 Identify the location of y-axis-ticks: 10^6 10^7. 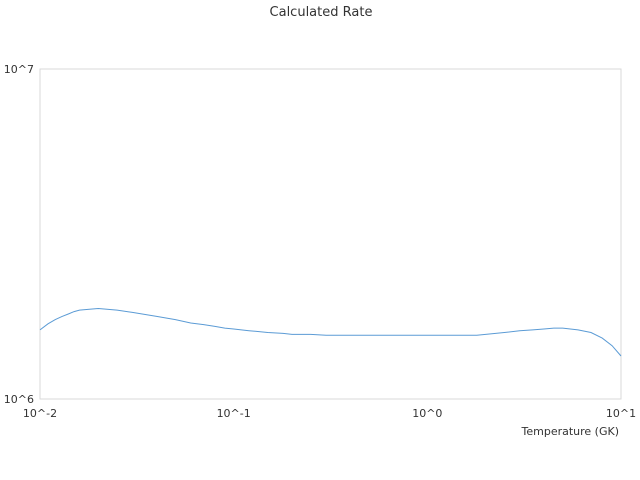
(19, 234).